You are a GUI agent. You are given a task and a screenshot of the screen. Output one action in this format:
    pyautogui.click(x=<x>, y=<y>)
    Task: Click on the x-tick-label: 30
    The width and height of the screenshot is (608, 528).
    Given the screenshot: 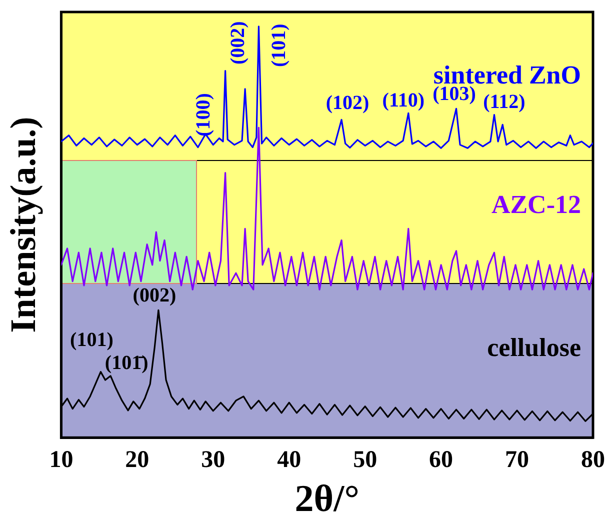 What is the action you would take?
    pyautogui.click(x=213, y=460)
    